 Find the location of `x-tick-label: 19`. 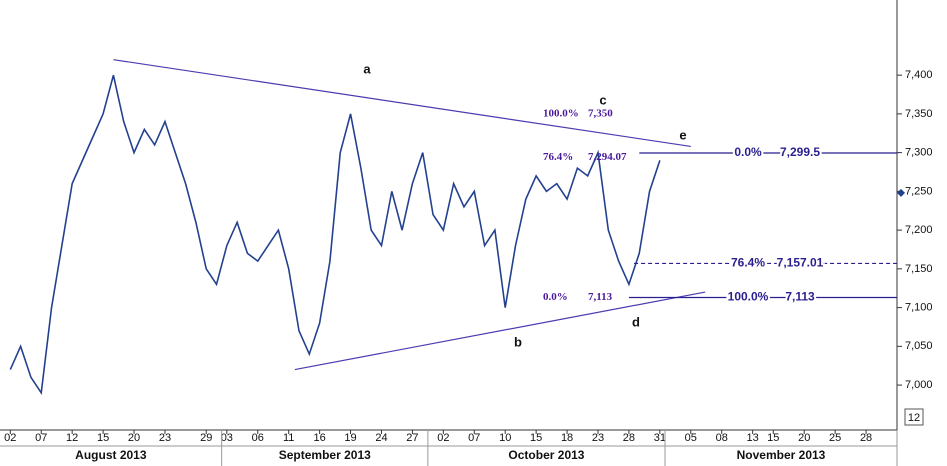

x-tick-label: 19 is located at coordinates (350, 438).